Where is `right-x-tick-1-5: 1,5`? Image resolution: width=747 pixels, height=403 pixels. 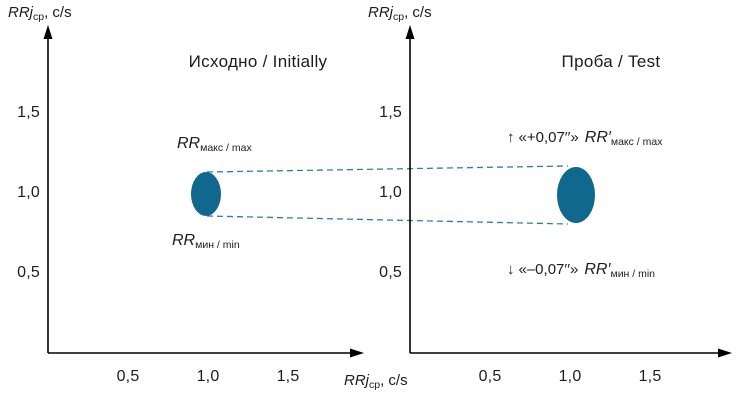
right-x-tick-1-5: 1,5 is located at coordinates (650, 376).